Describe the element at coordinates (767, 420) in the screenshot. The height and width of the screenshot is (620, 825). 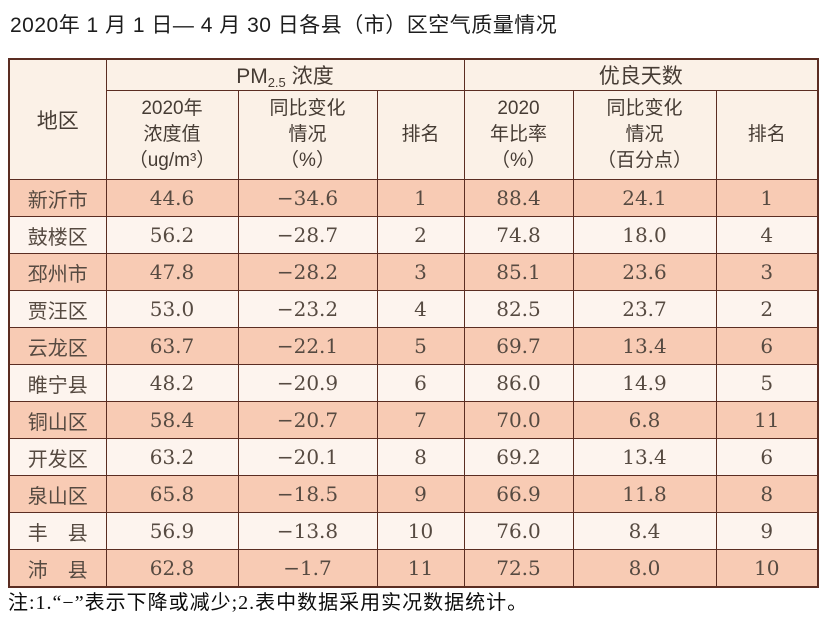
I see `good-rank-cell: 11` at that location.